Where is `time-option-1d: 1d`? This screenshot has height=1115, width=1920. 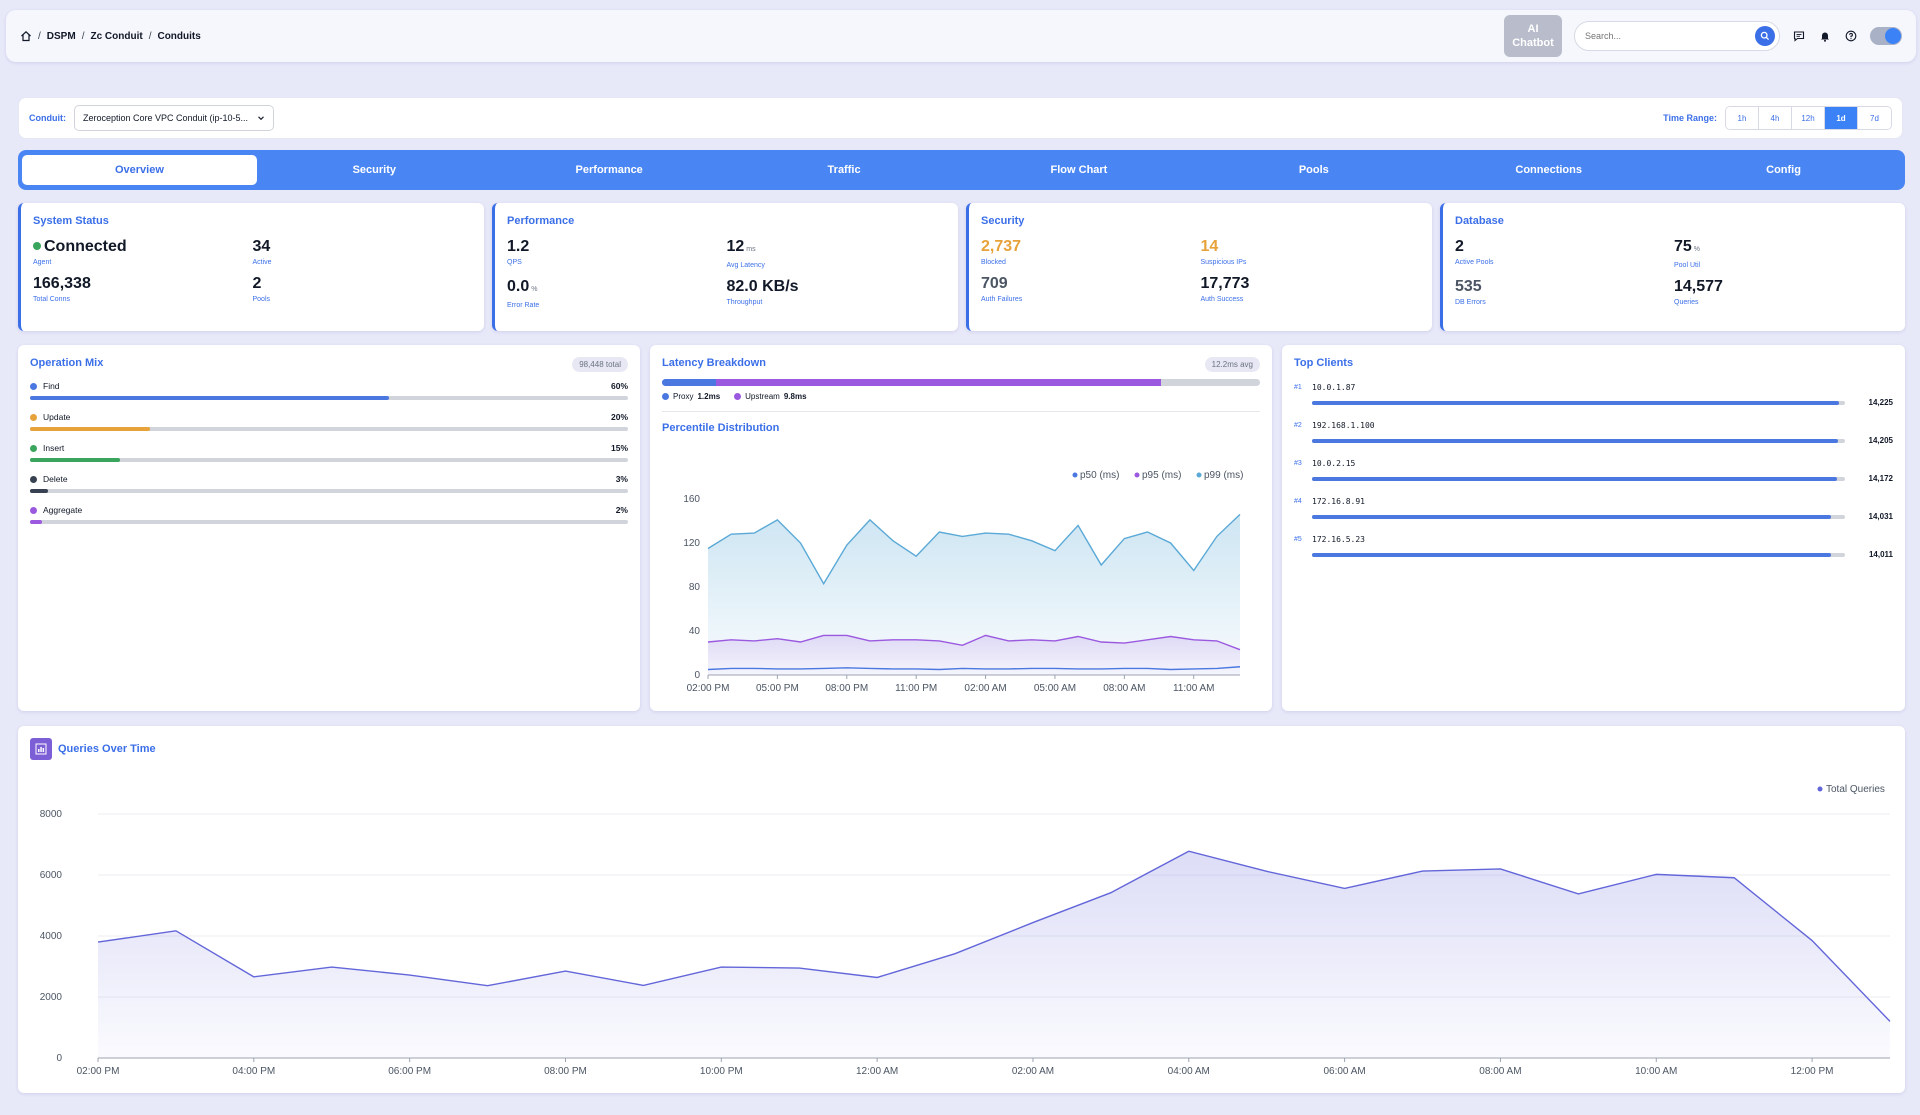
time-option-1d: 1d is located at coordinates (1841, 118).